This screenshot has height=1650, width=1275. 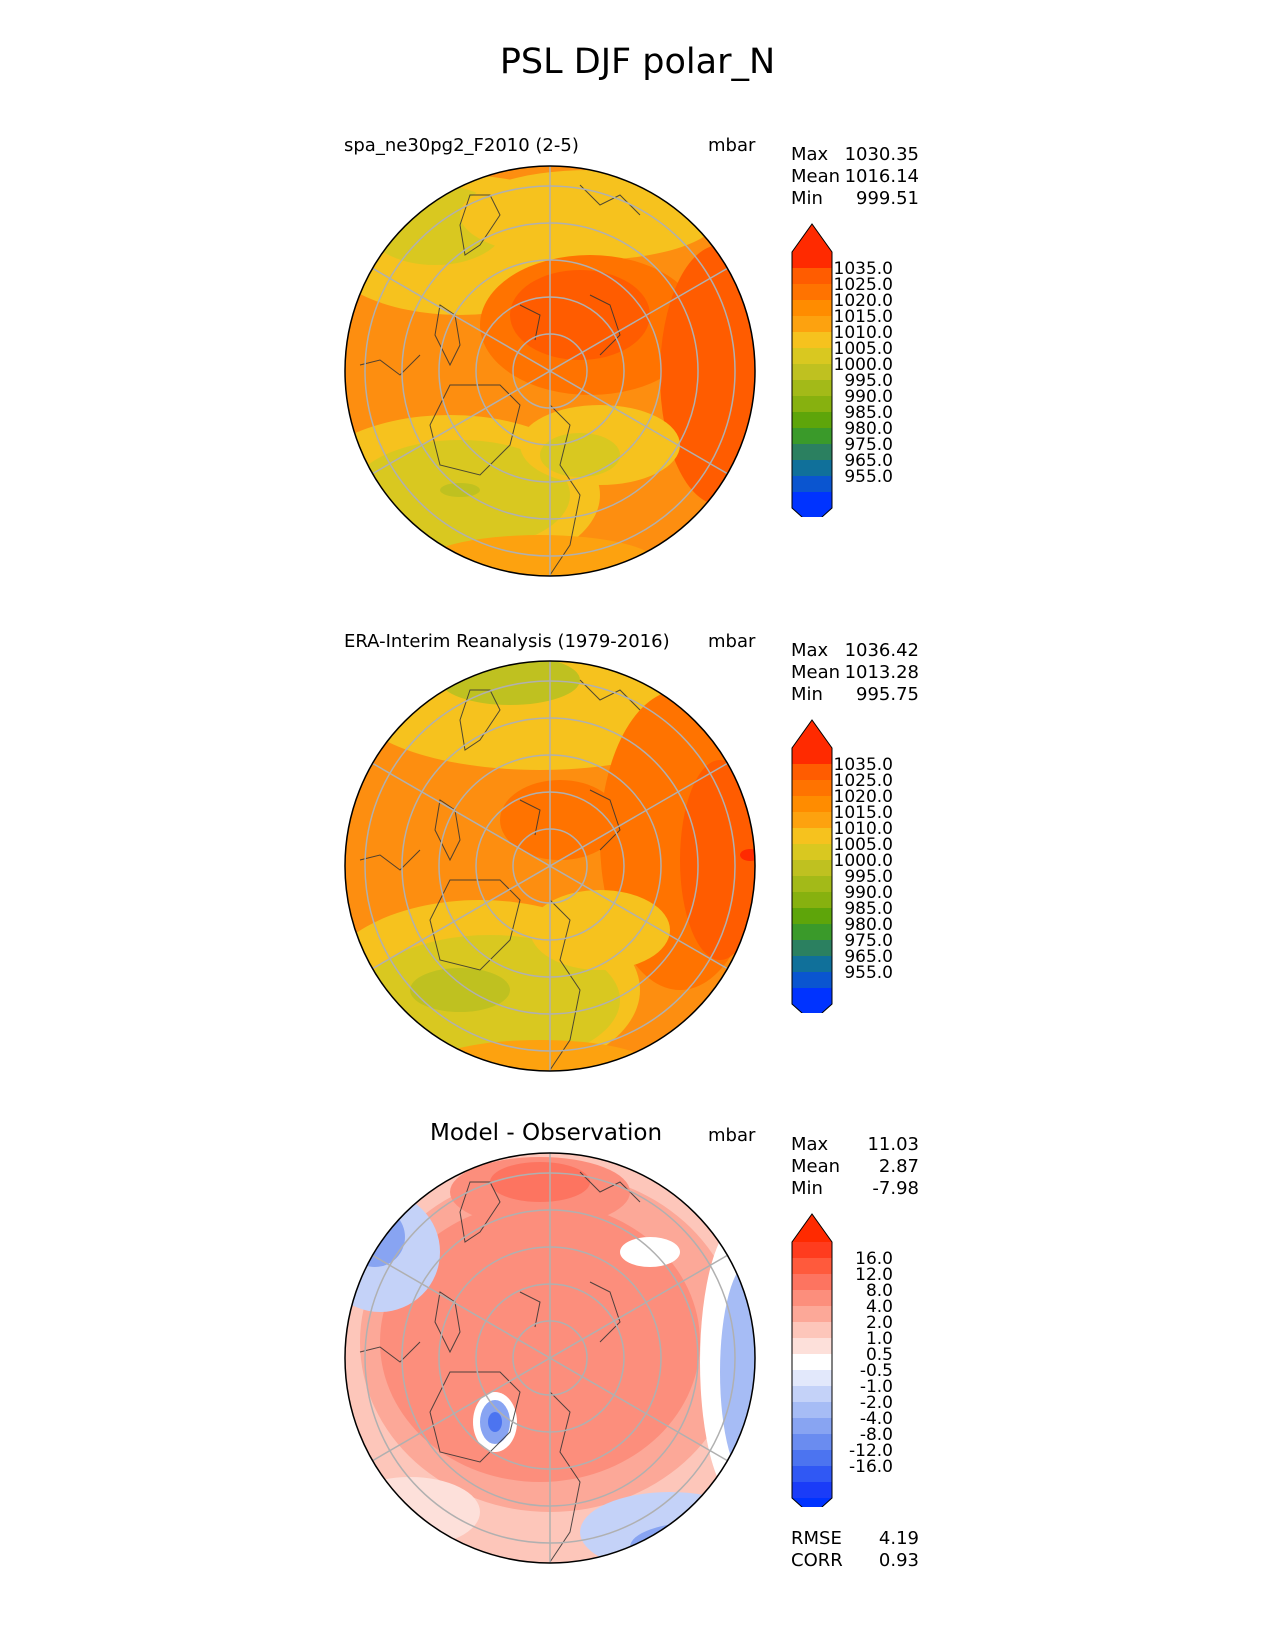 What do you see at coordinates (507, 641) in the screenshot?
I see `panel-2-title: ERA-Interim Reanalysis (1979-2016)` at bounding box center [507, 641].